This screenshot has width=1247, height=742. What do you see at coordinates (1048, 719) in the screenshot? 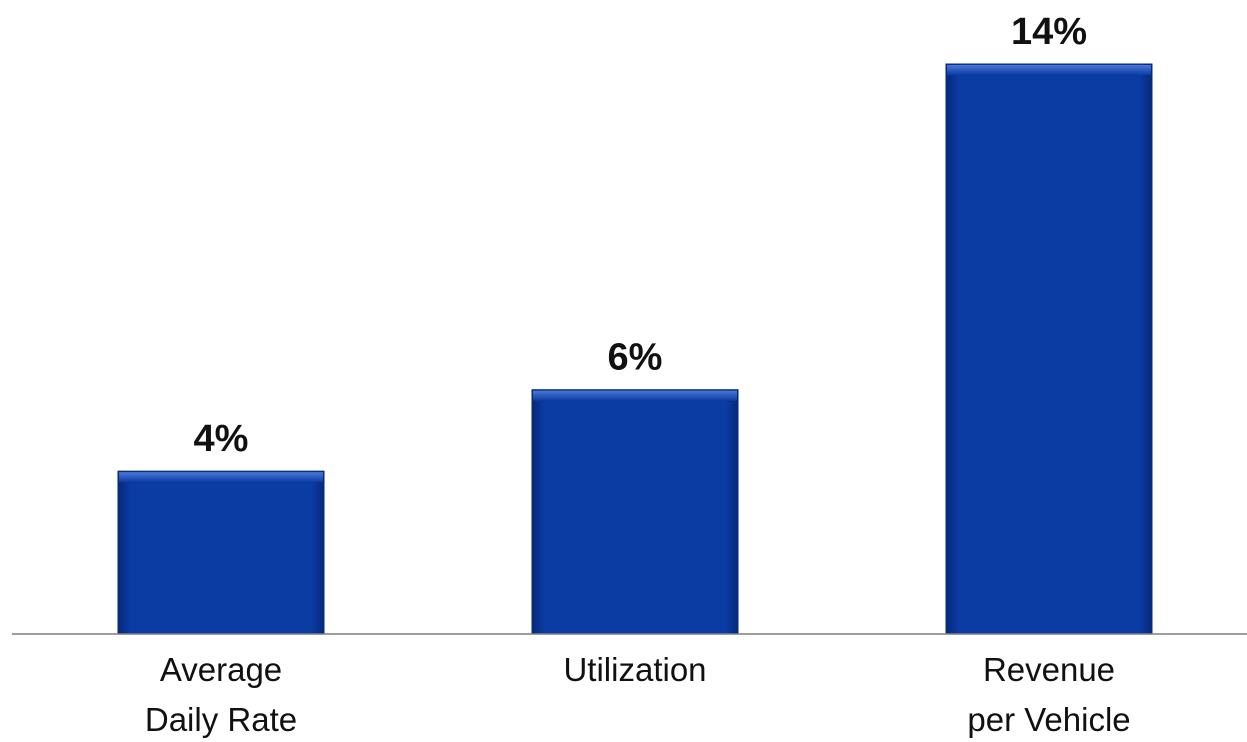
I see `category-label-line: per Vehicle` at bounding box center [1048, 719].